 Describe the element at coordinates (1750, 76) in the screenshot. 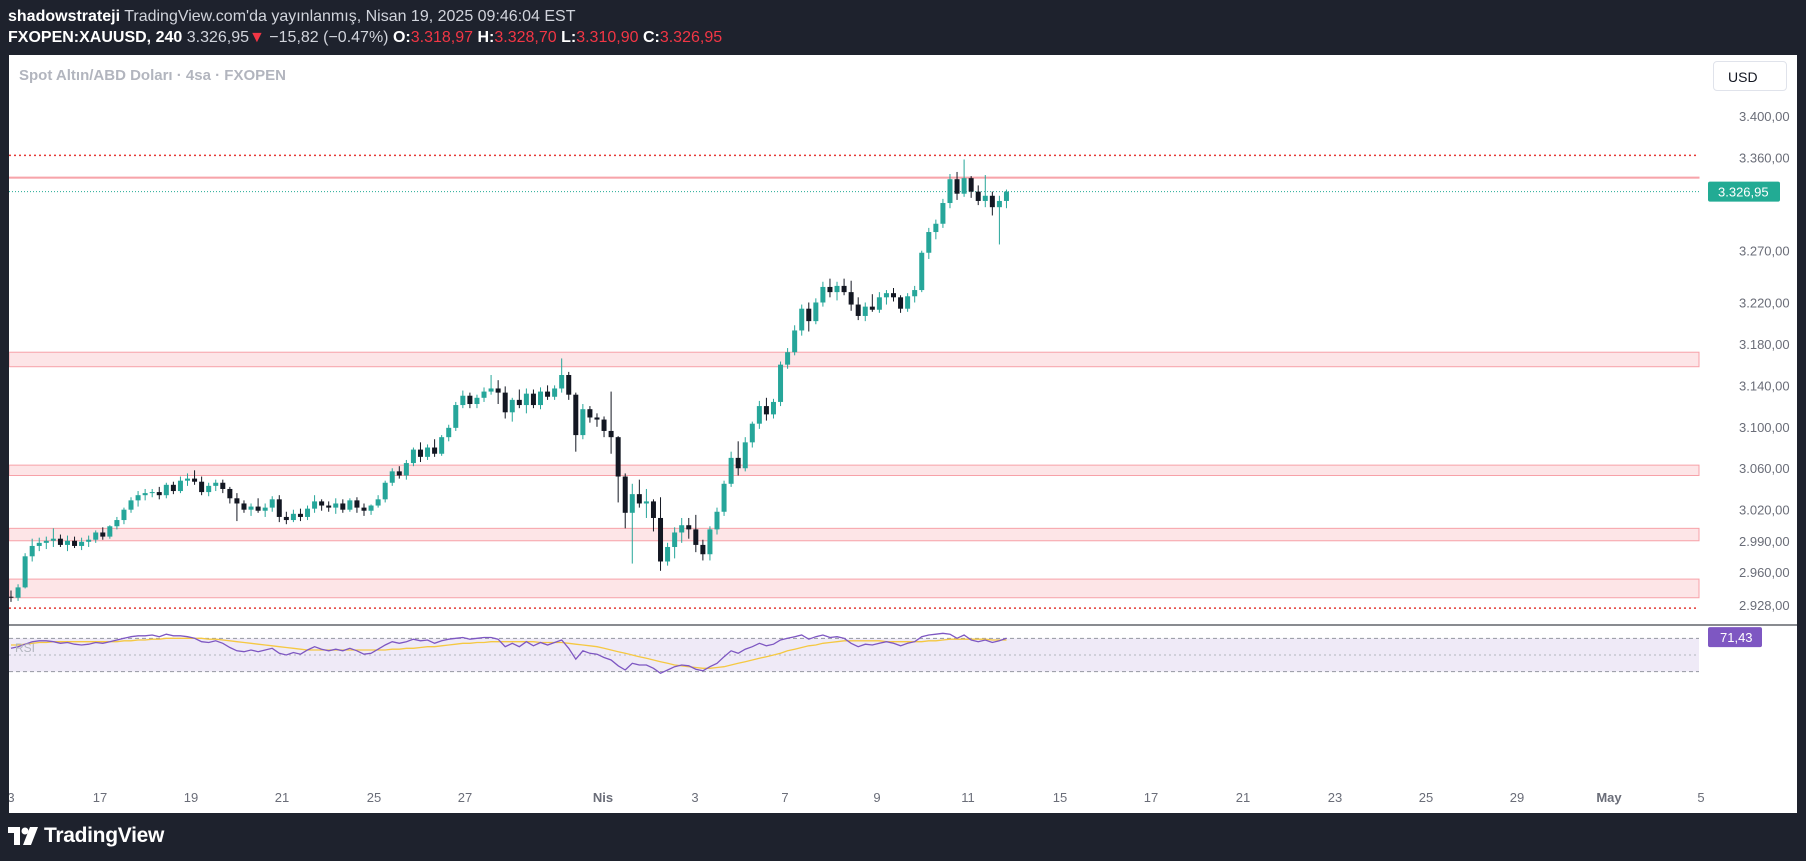

I see `currency-button: USD` at that location.